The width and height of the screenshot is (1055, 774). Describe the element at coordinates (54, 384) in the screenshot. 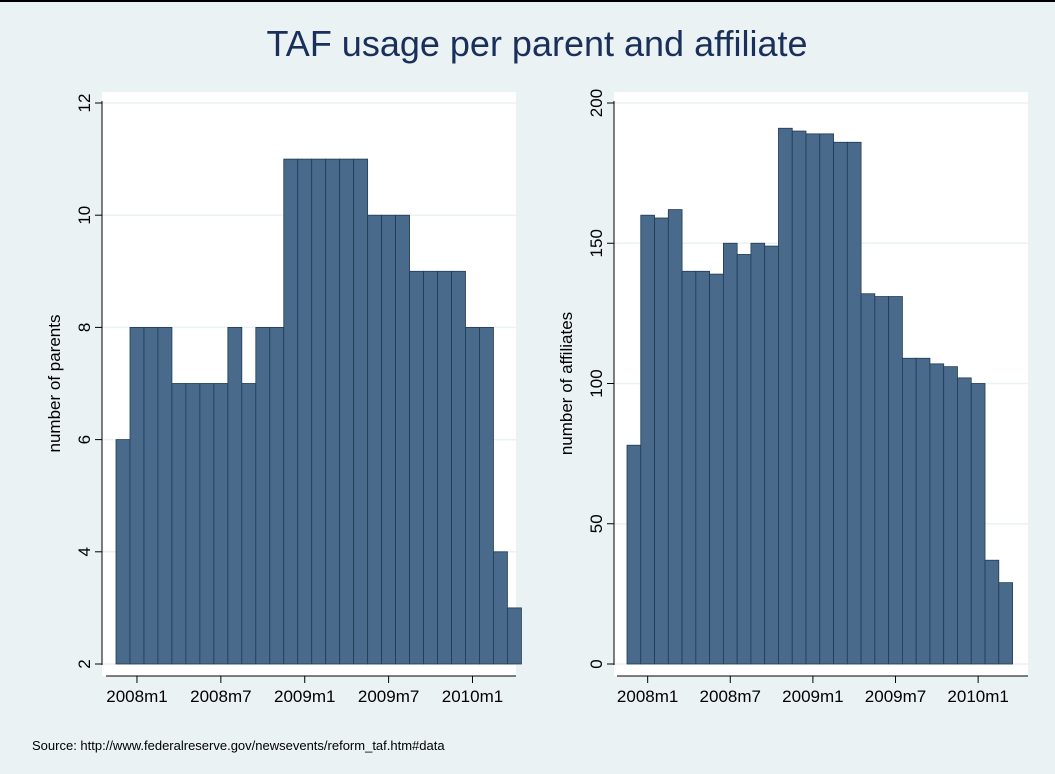

I see `y-axis-title: number of parents` at that location.